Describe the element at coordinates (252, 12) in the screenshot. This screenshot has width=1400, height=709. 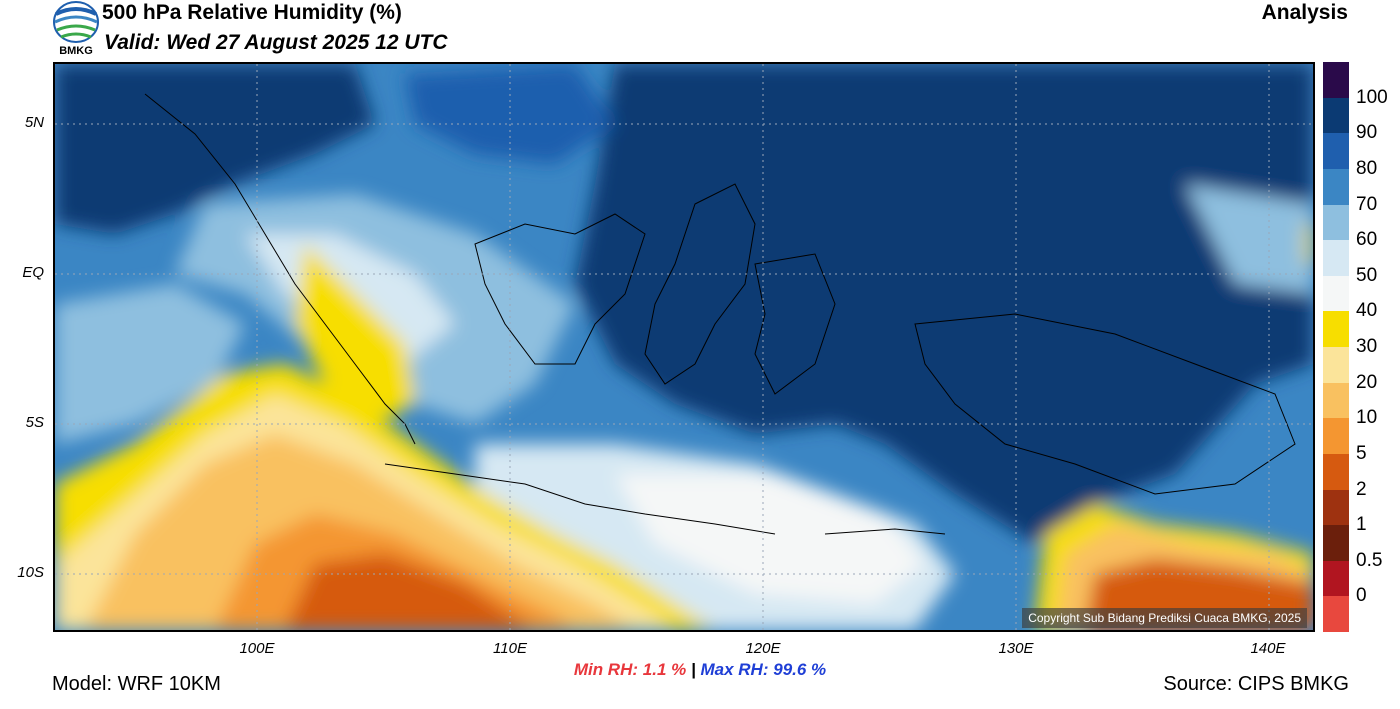
I see `chart-title: 500 hPa Relative Humidity (%)` at that location.